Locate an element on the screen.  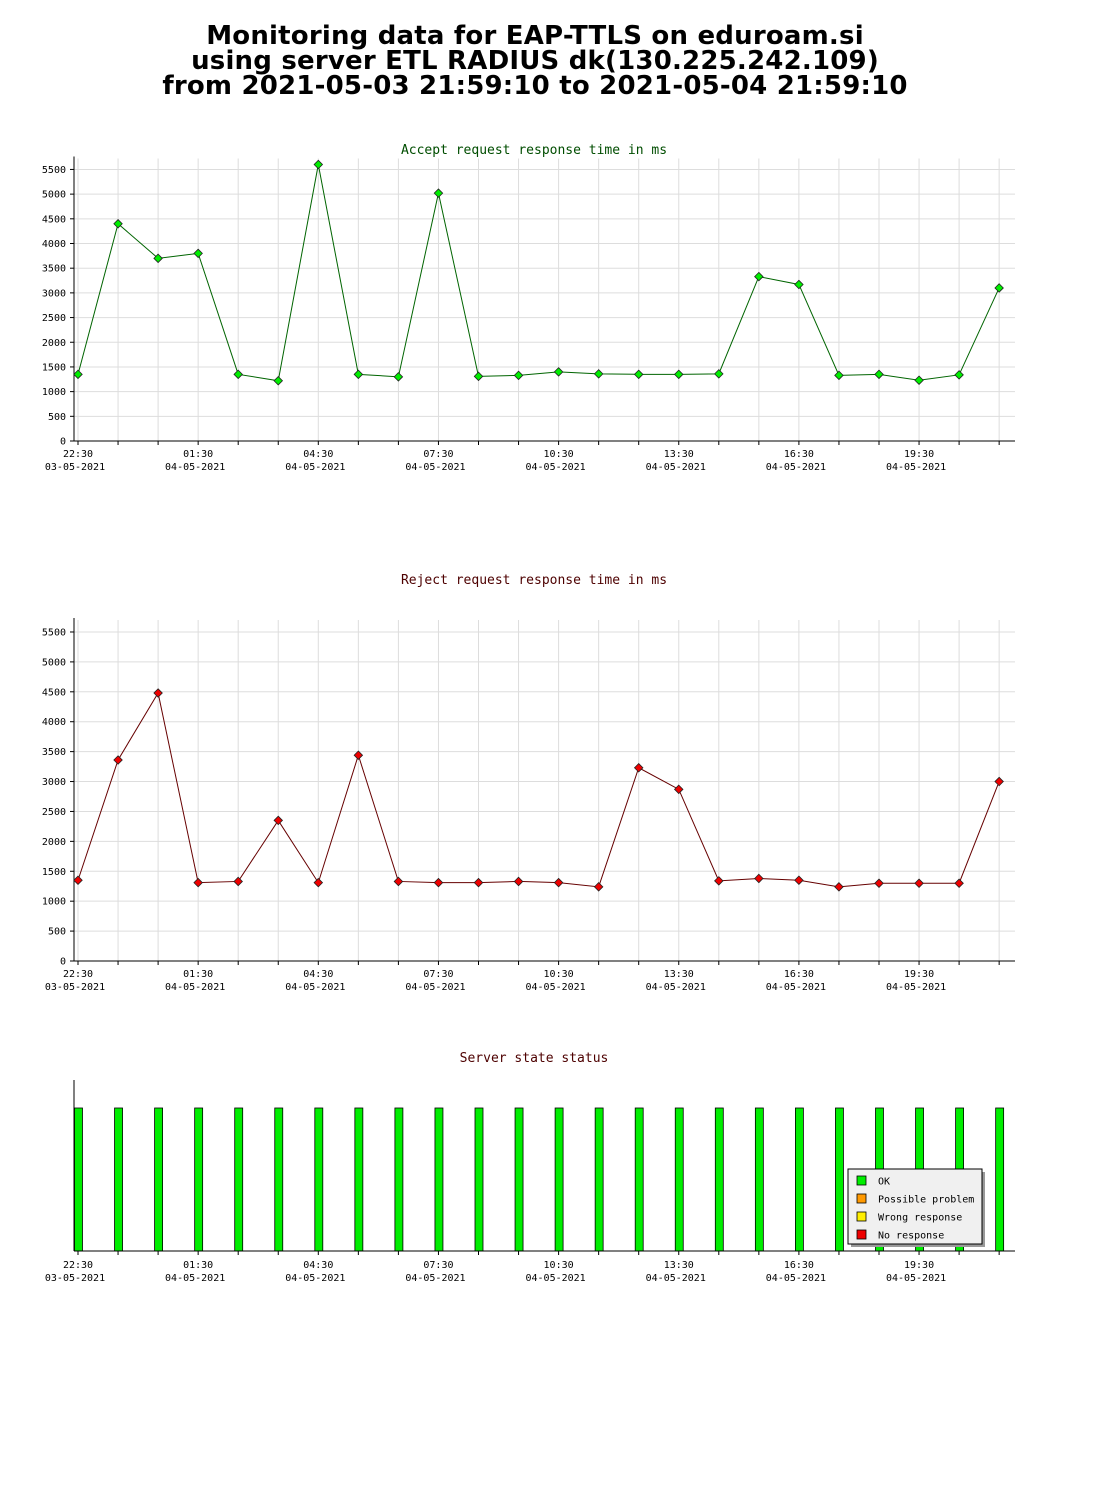
y-tick-label: 0 is located at coordinates (63, 962).